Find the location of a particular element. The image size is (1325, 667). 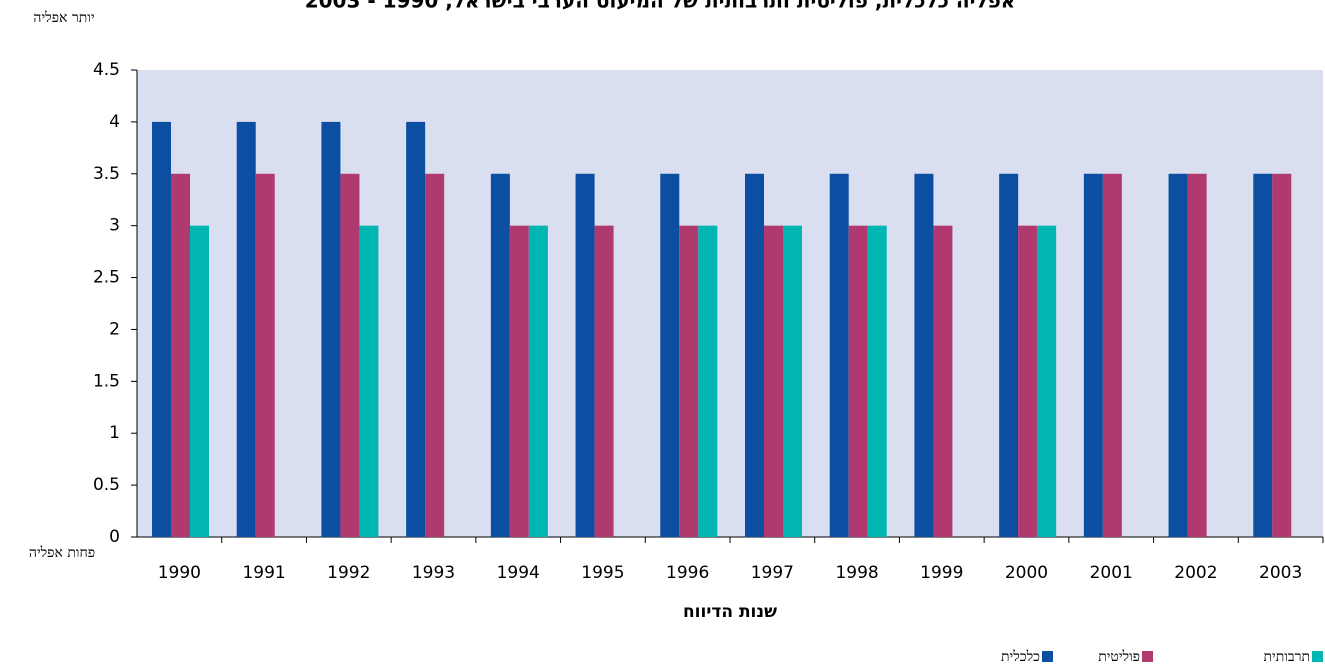

y-top-label: יותר אפליה is located at coordinates (63, 18).